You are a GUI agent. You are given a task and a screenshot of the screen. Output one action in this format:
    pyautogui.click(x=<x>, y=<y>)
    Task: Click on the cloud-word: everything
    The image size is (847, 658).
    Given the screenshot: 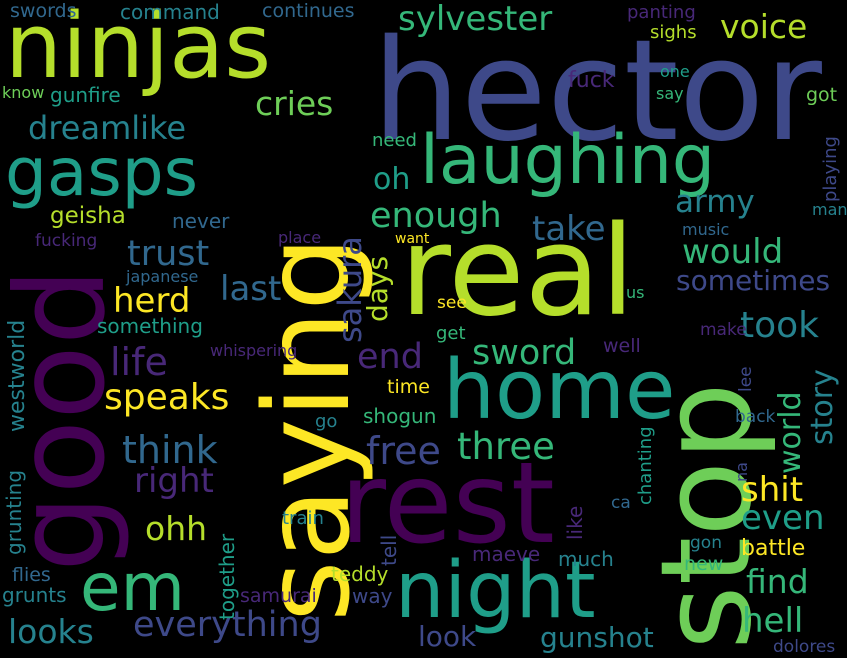 What is the action you would take?
    pyautogui.click(x=227, y=625)
    